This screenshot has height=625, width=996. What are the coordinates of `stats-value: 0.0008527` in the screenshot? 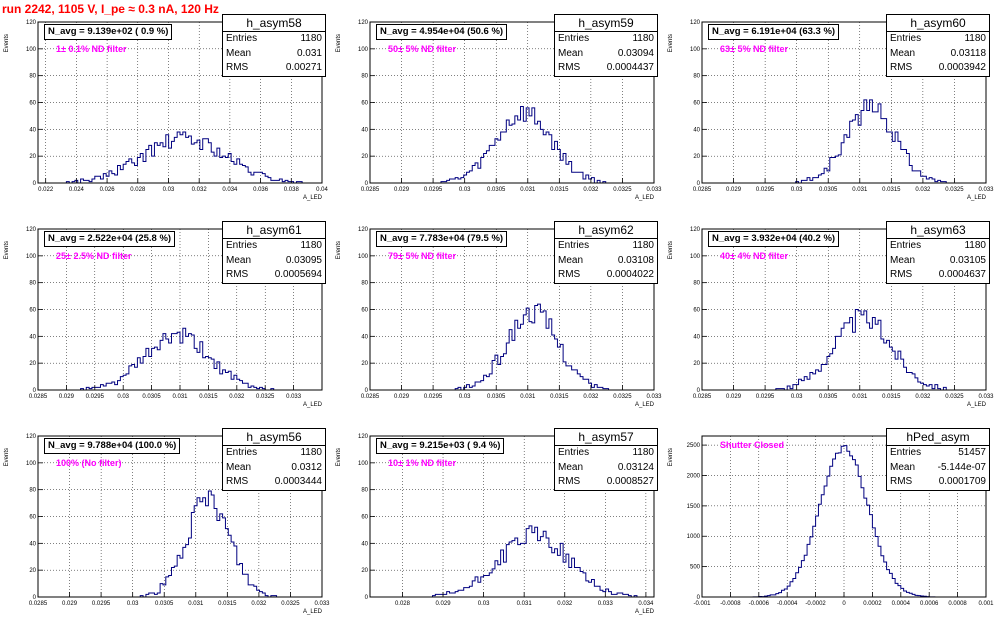 It's located at (630, 481).